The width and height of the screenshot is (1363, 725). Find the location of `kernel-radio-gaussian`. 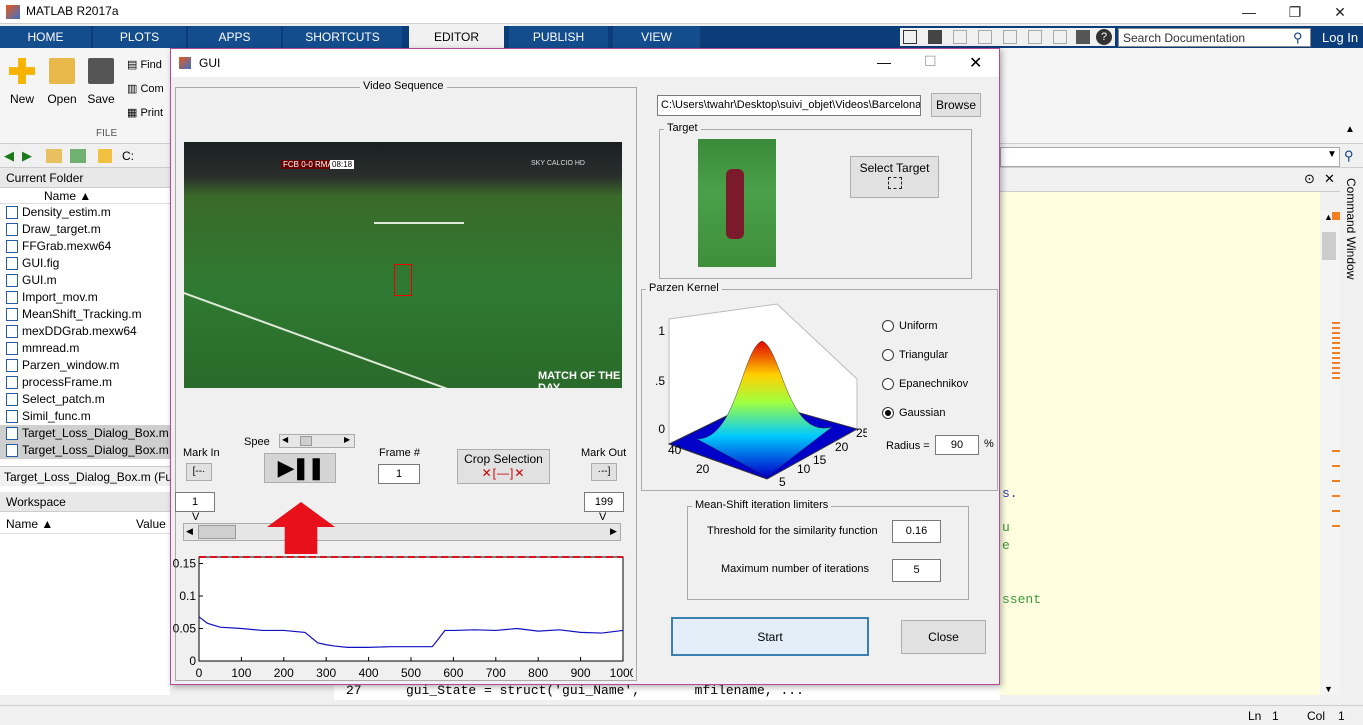

kernel-radio-gaussian is located at coordinates (888, 413).